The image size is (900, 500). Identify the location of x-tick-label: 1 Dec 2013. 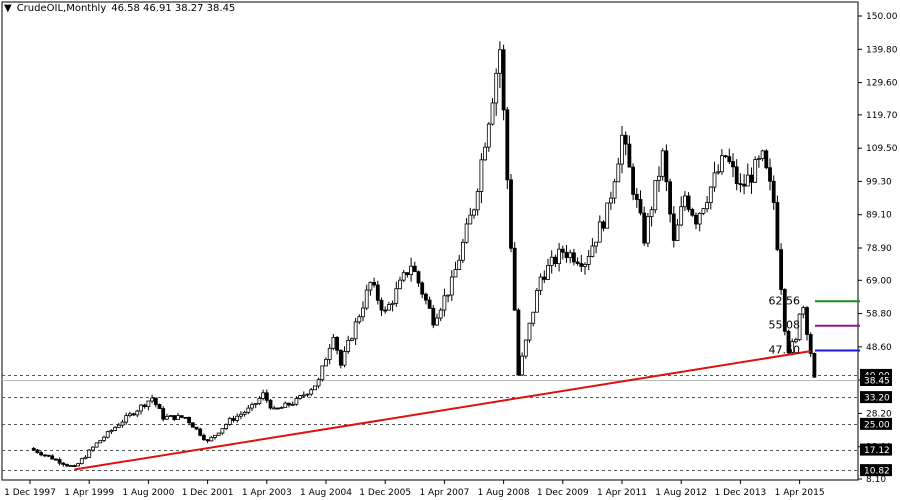
(741, 493).